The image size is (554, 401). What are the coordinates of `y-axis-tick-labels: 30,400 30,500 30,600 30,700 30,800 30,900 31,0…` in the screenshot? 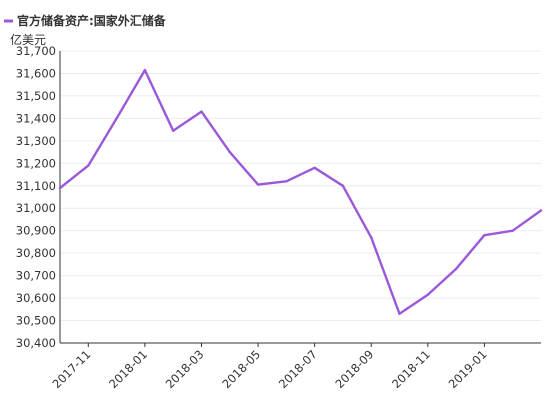 It's located at (36, 197).